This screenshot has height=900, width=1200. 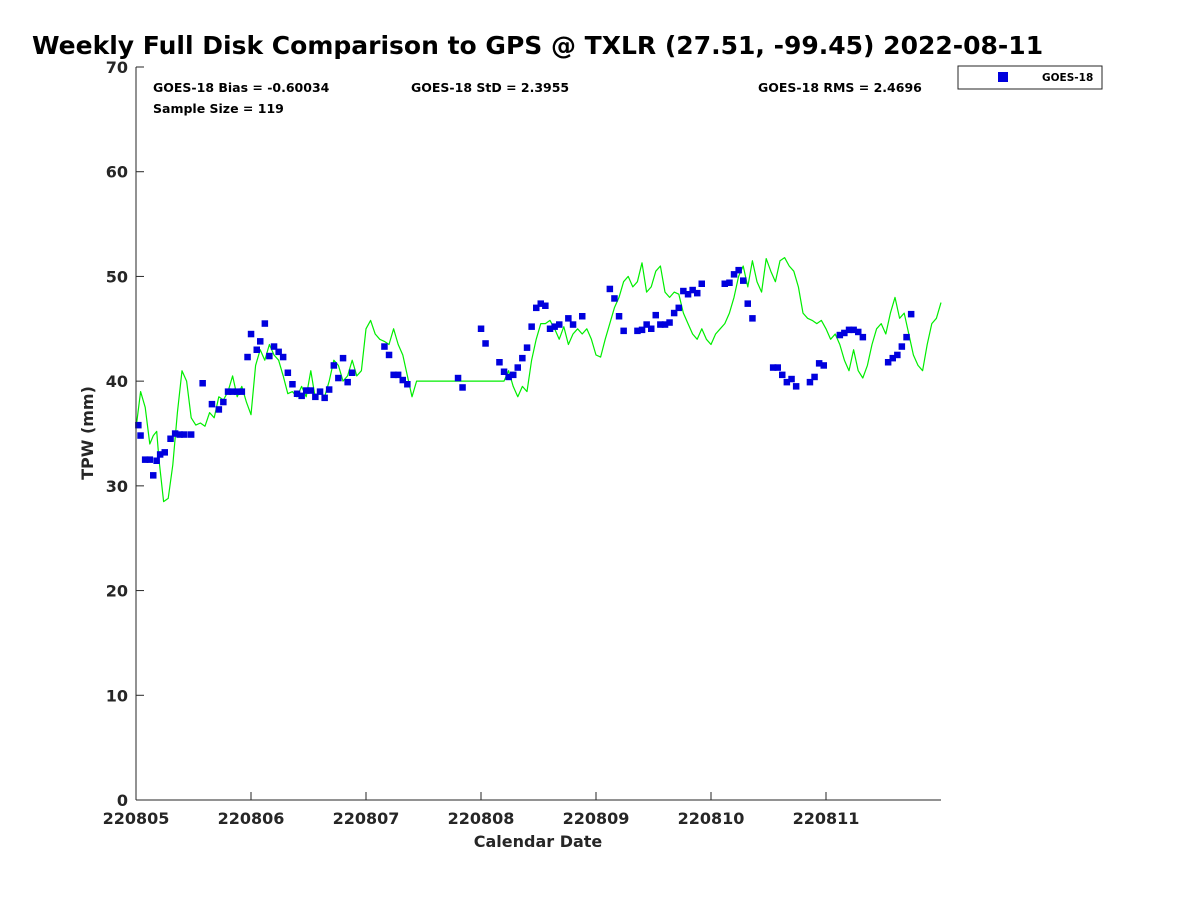 What do you see at coordinates (538, 841) in the screenshot?
I see `x-axis-label: Calendar Date` at bounding box center [538, 841].